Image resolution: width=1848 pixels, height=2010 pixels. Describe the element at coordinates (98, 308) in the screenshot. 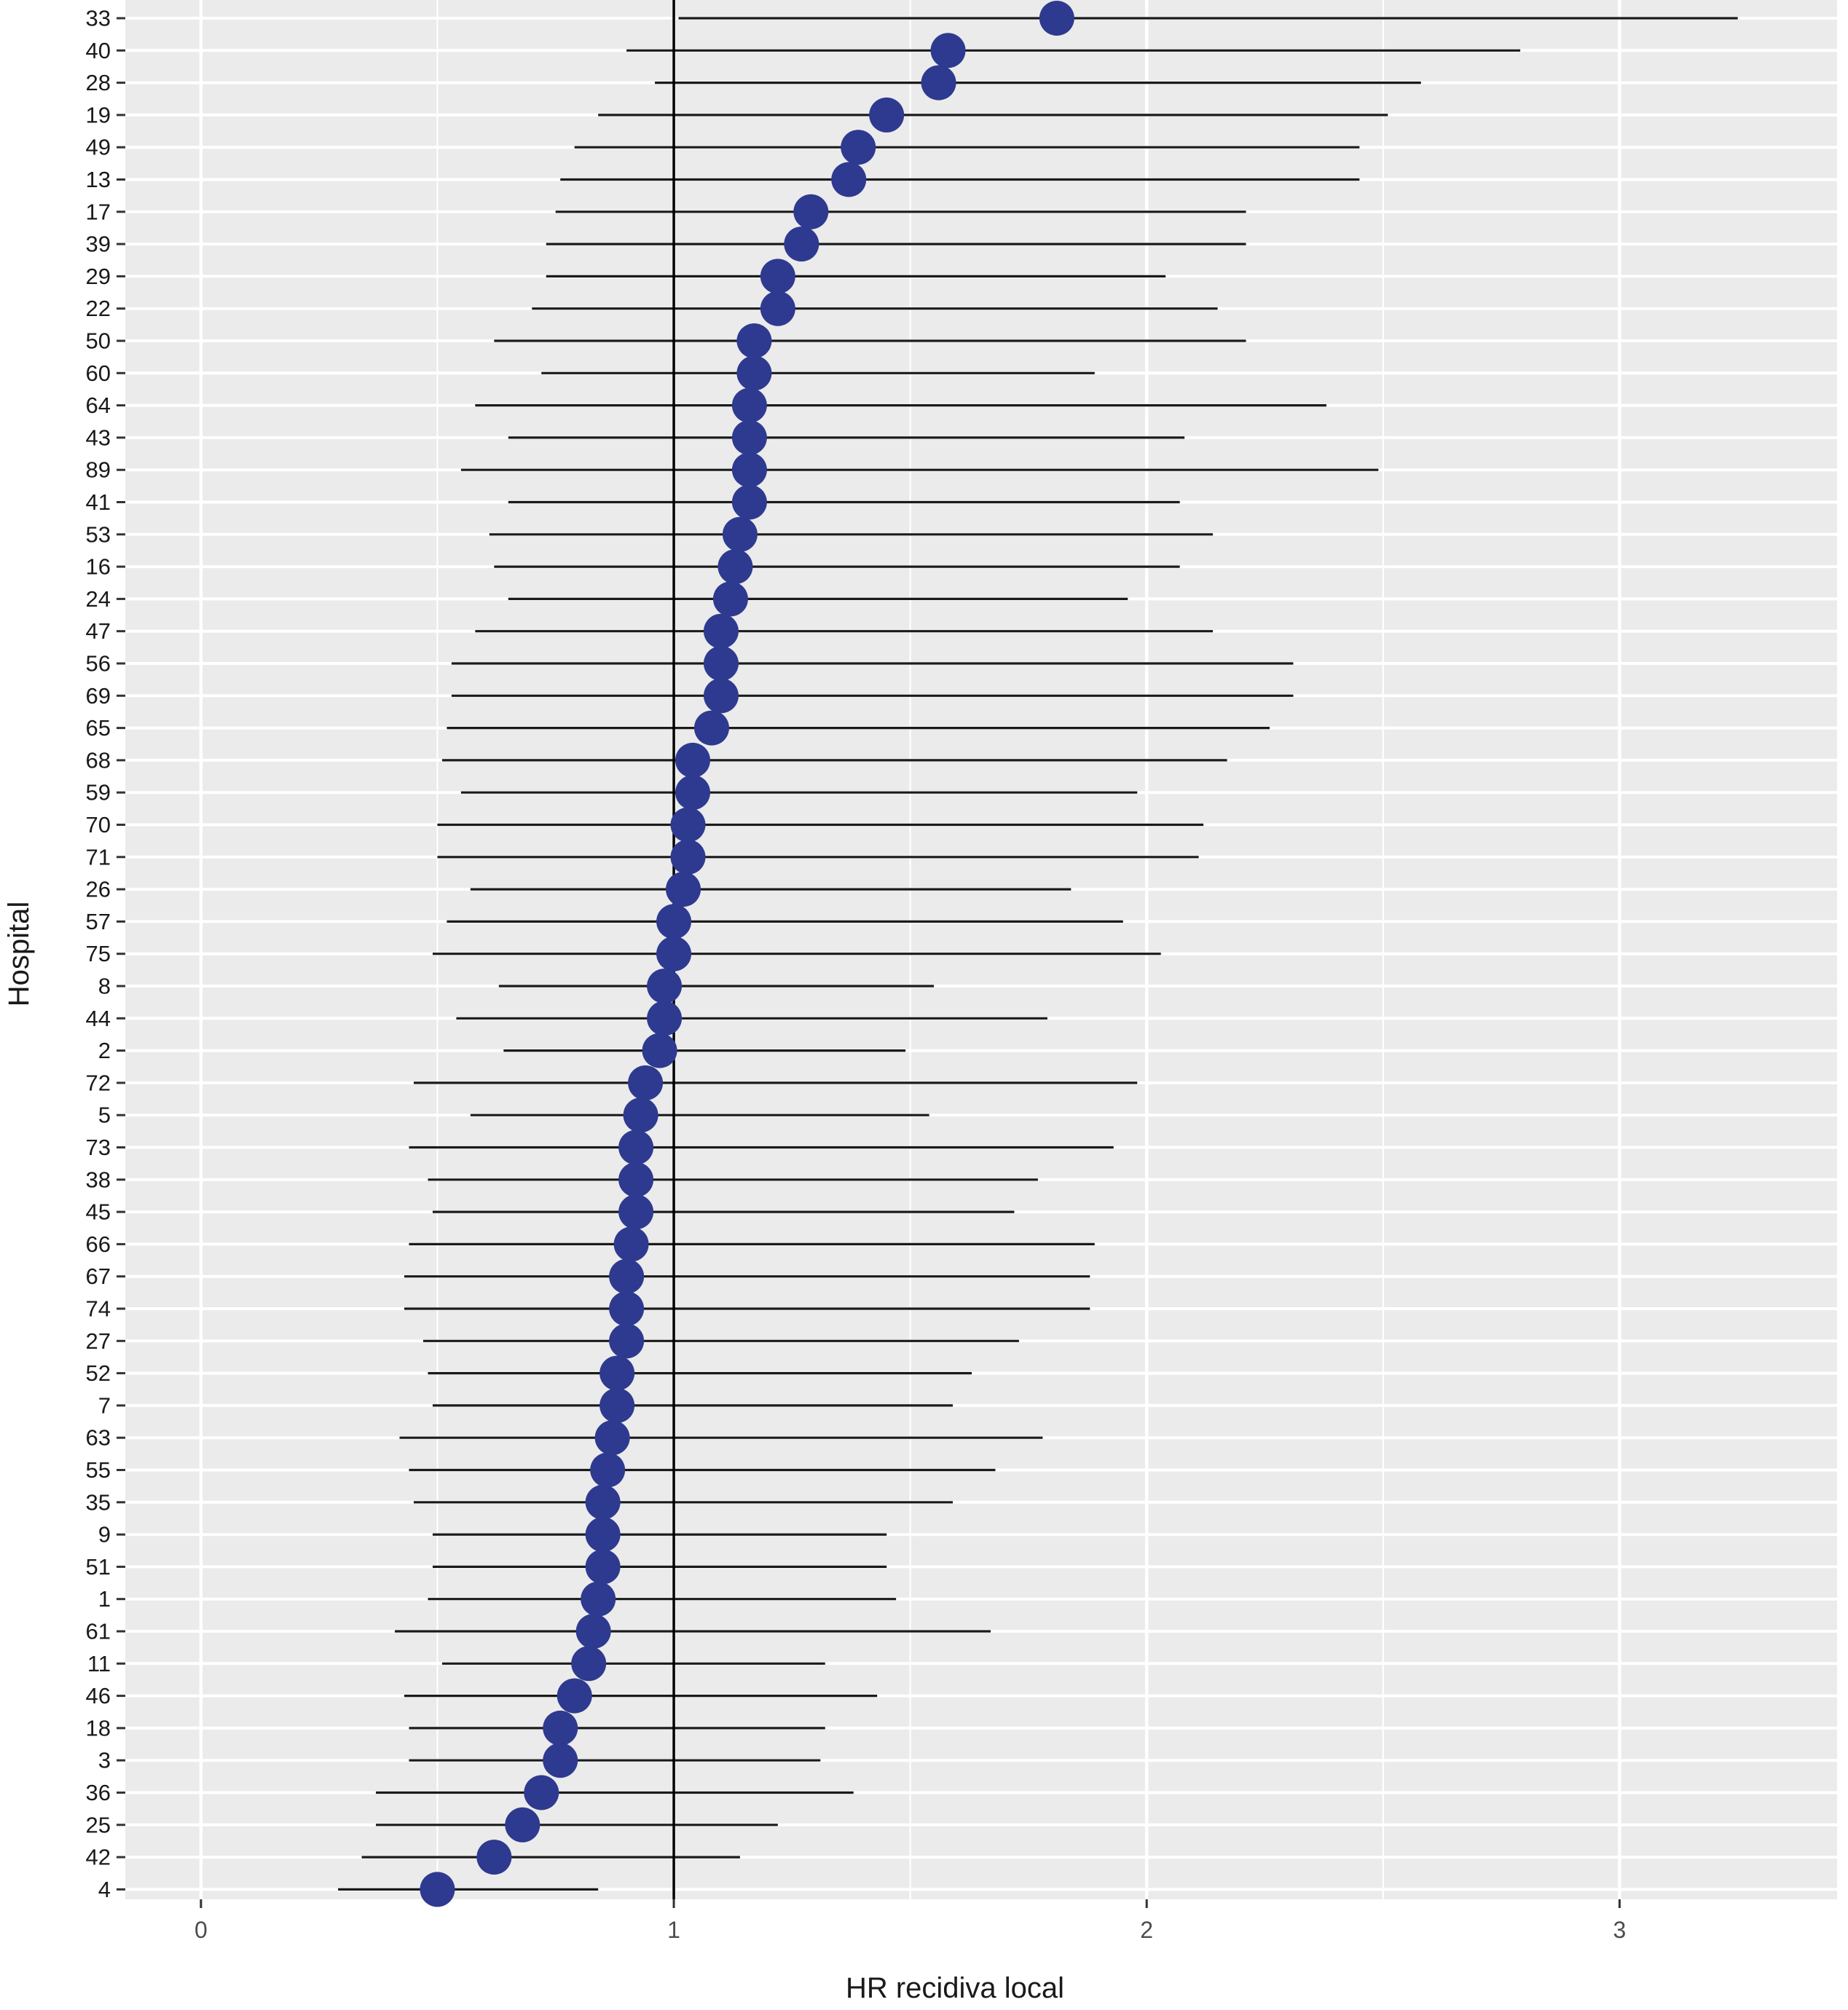

I see `y-tick-label-hospital-22: 22` at that location.